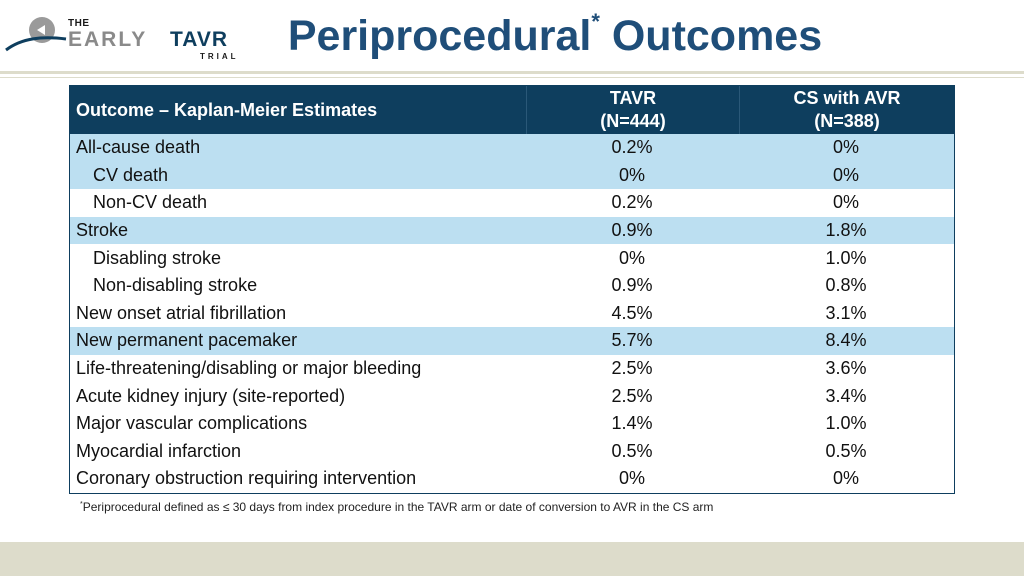  I want to click on cs-cell: 0.8%, so click(846, 285).